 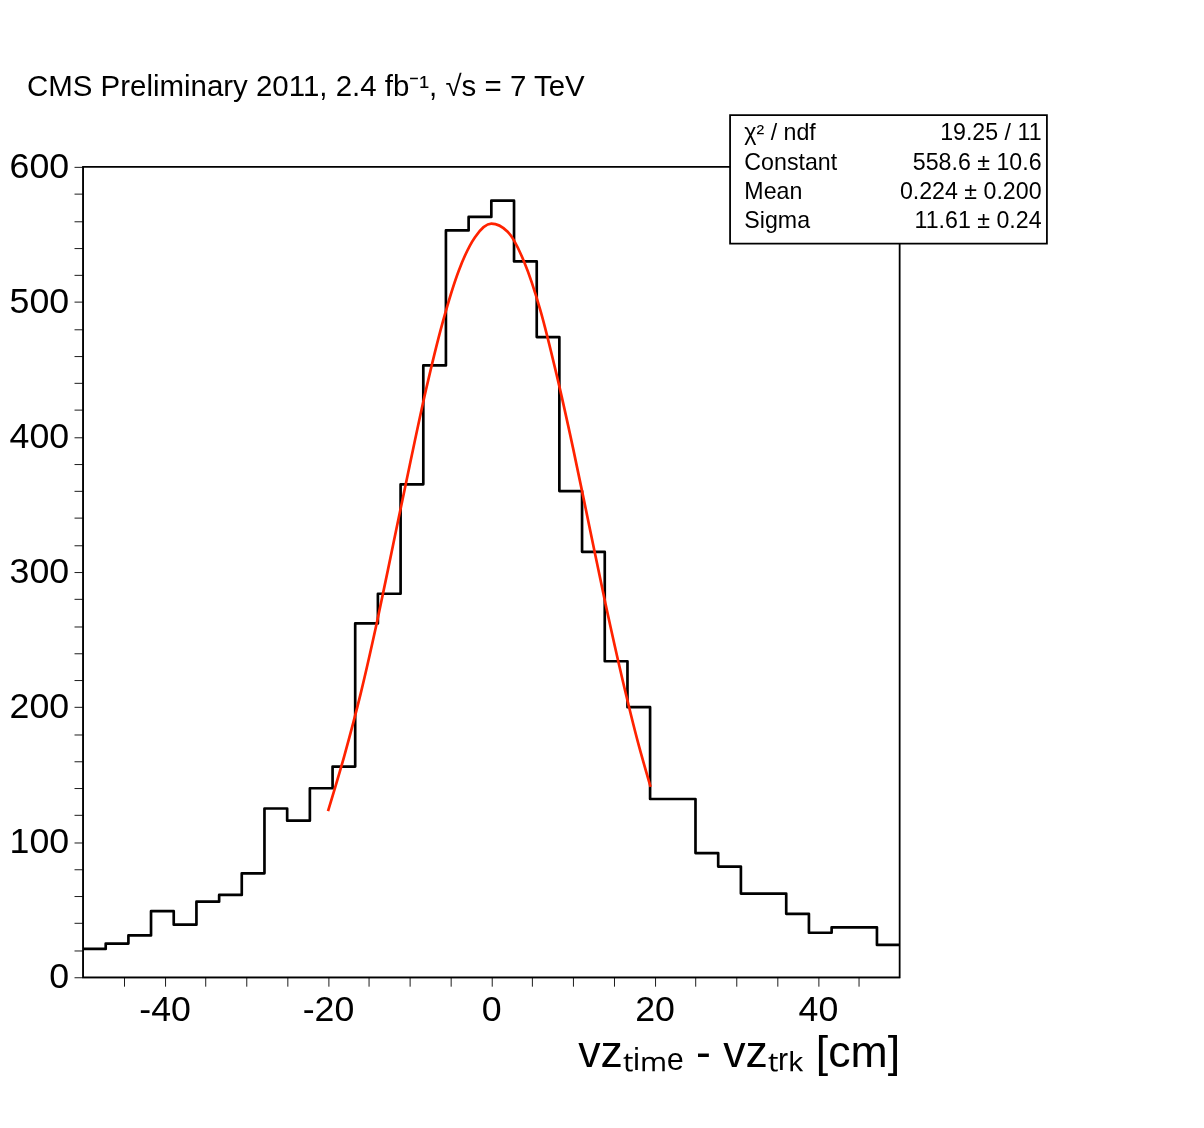 What do you see at coordinates (739, 1052) in the screenshot?
I see `x-axis-title: vzₜᵢₘₑ - vzₜᵣₖ [cm]` at bounding box center [739, 1052].